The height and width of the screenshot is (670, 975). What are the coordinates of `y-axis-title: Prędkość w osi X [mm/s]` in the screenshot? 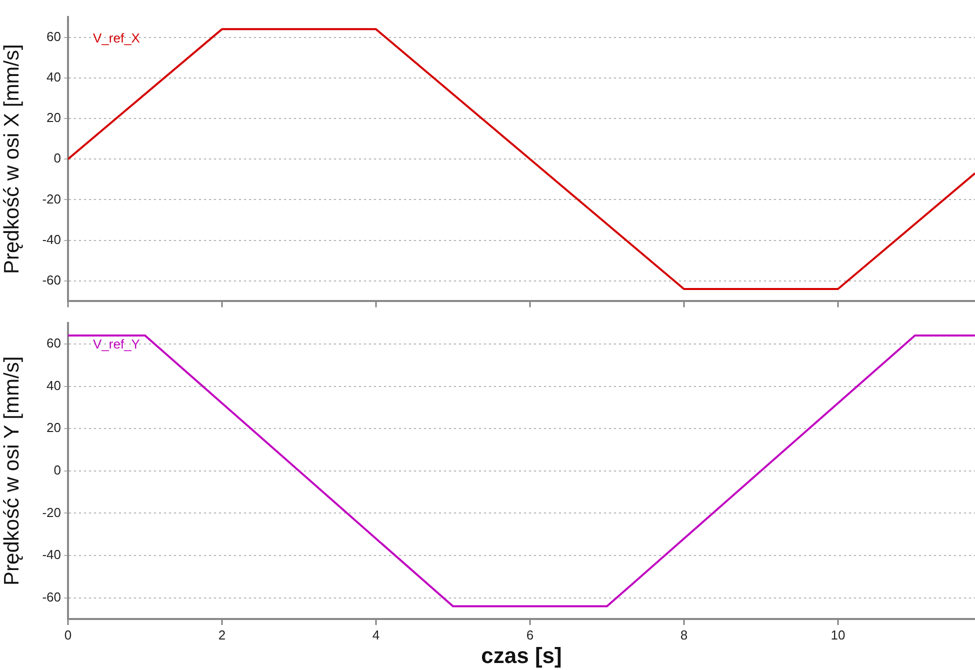 It's located at (12, 159).